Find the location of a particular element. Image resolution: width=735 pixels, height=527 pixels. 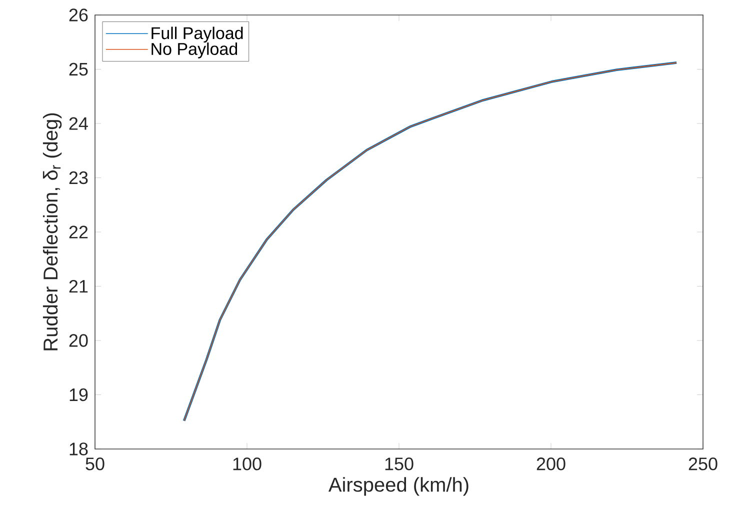

legend-label: Full Payload is located at coordinates (197, 34).